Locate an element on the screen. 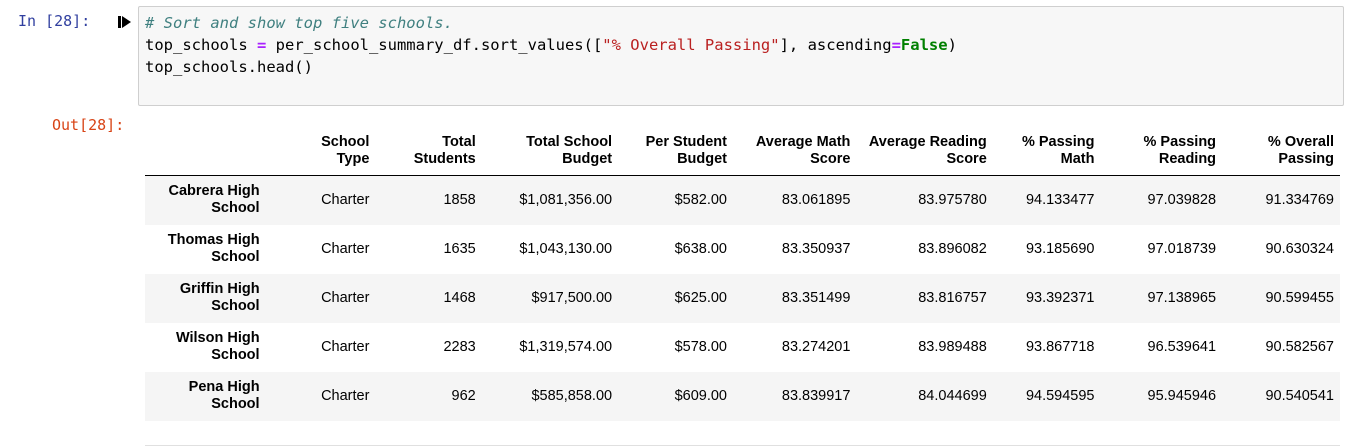 The image size is (1360, 447). table-cell: 962 is located at coordinates (463, 396).